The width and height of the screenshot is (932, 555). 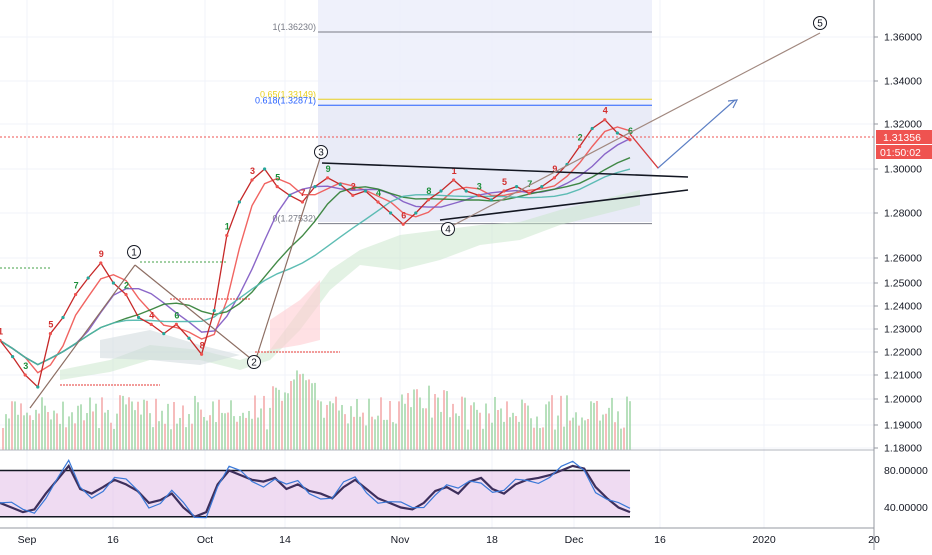 I want to click on cloud-area-red, so click(x=295, y=315).